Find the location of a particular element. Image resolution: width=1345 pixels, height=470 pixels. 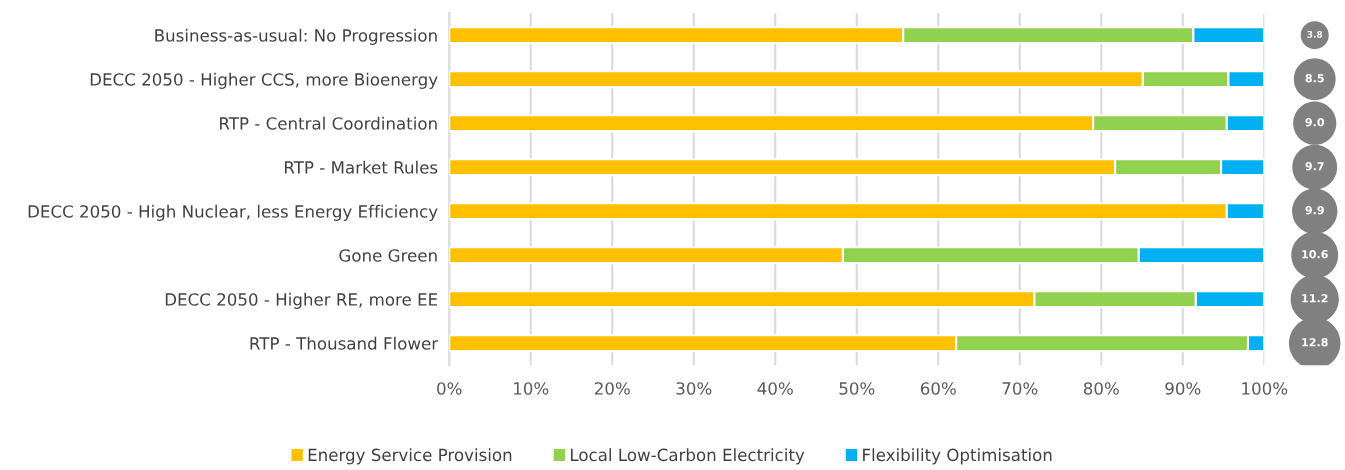

y-tick-label: DECC 2050 - High Nuclear, less Energy Efficiency is located at coordinates (233, 212).